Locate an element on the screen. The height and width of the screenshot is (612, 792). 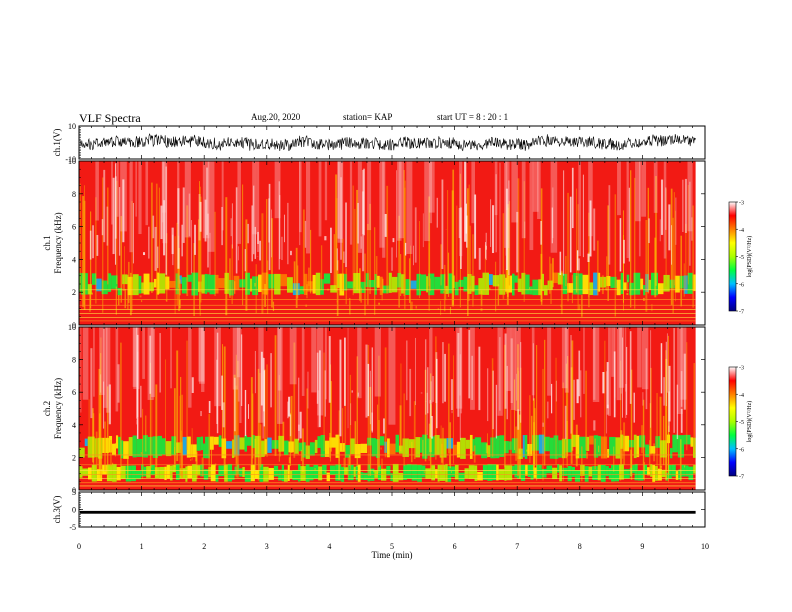
ch1-spectrum-ytick-label: 10 is located at coordinates (72, 161).